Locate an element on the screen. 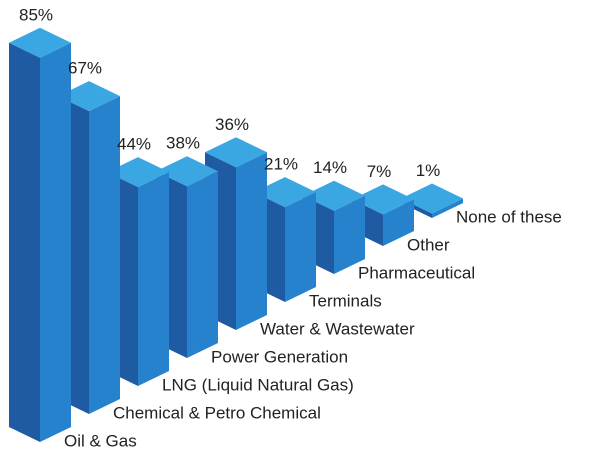 The height and width of the screenshot is (456, 605). value-label: 44% is located at coordinates (134, 144).